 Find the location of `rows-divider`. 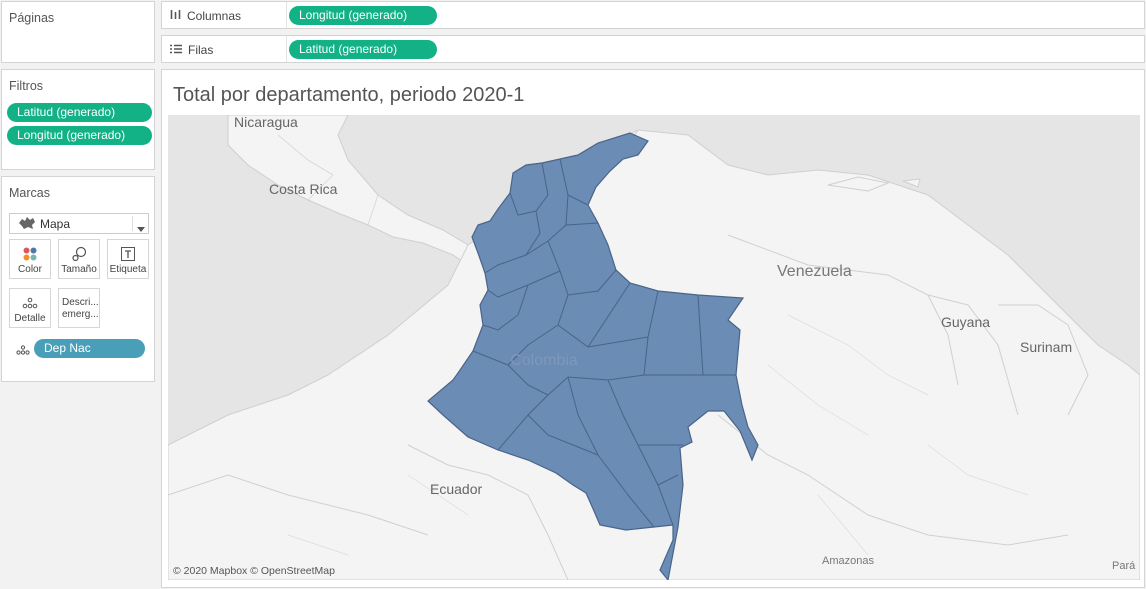

rows-divider is located at coordinates (286, 49).